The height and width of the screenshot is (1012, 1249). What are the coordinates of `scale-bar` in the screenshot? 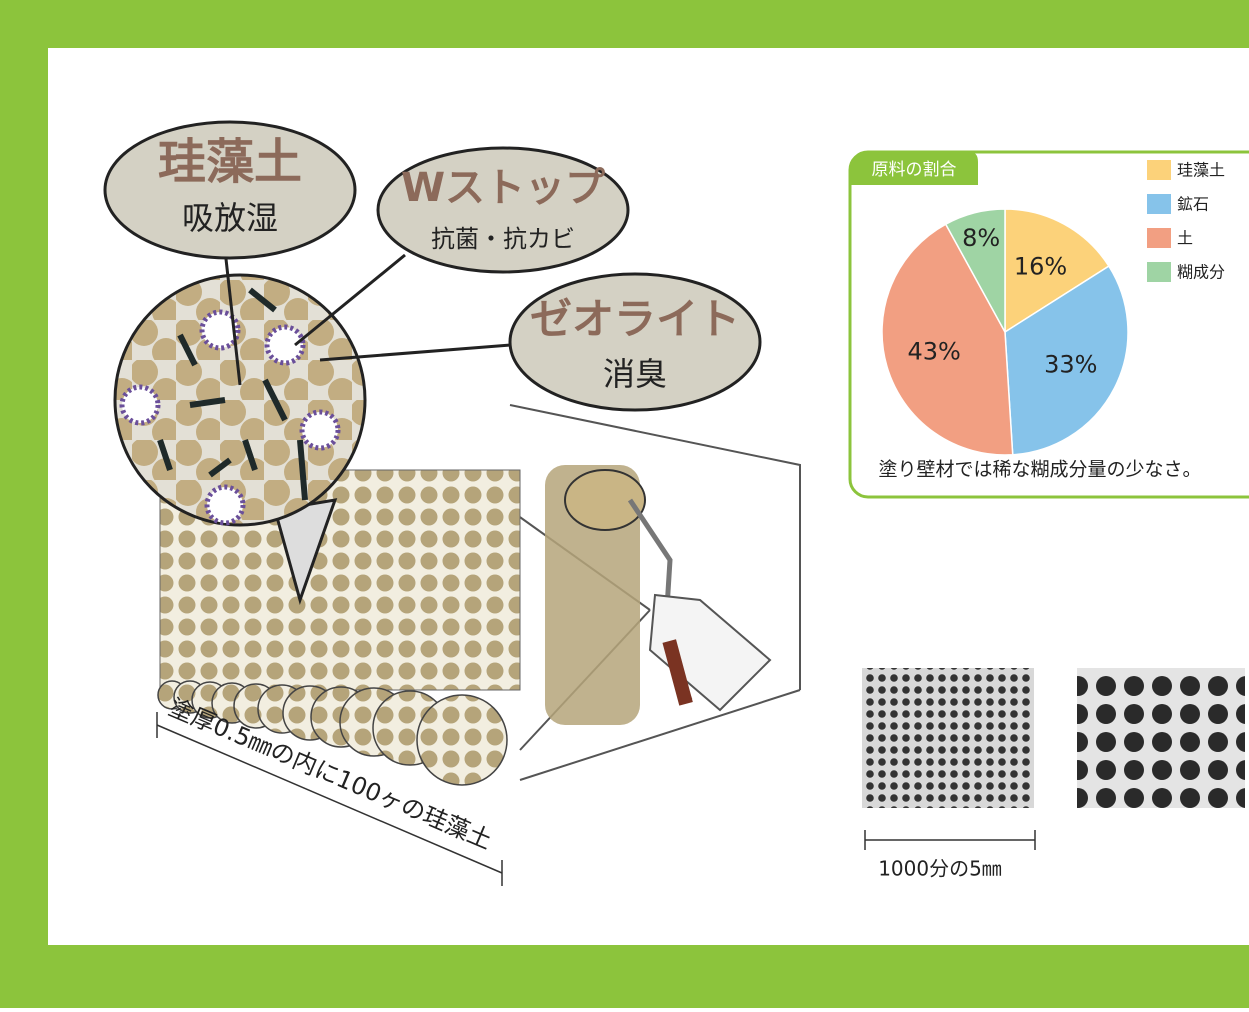 It's located at (950, 840).